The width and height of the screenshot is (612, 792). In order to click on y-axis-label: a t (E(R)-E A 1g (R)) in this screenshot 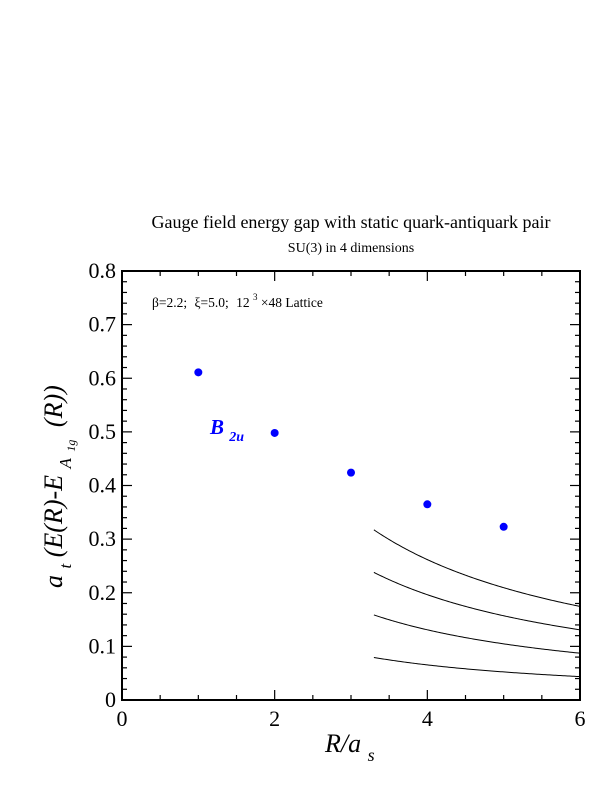, I will do `click(60, 486)`.